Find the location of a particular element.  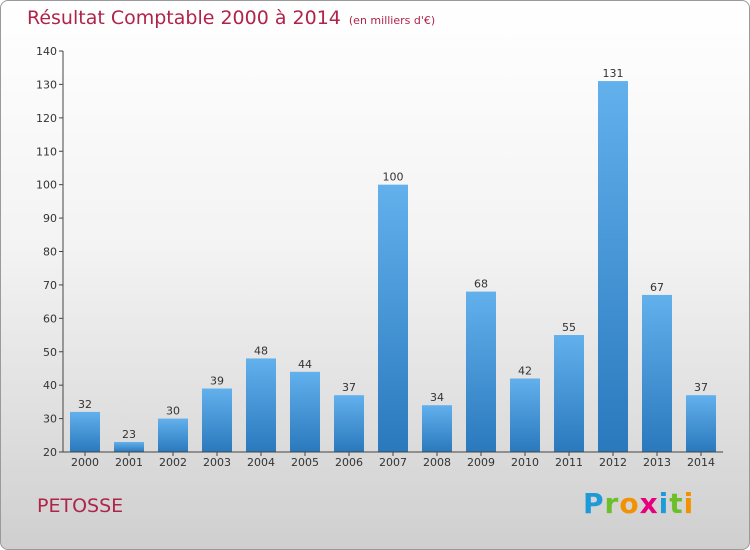

x-tick-label: 2009 is located at coordinates (481, 462).